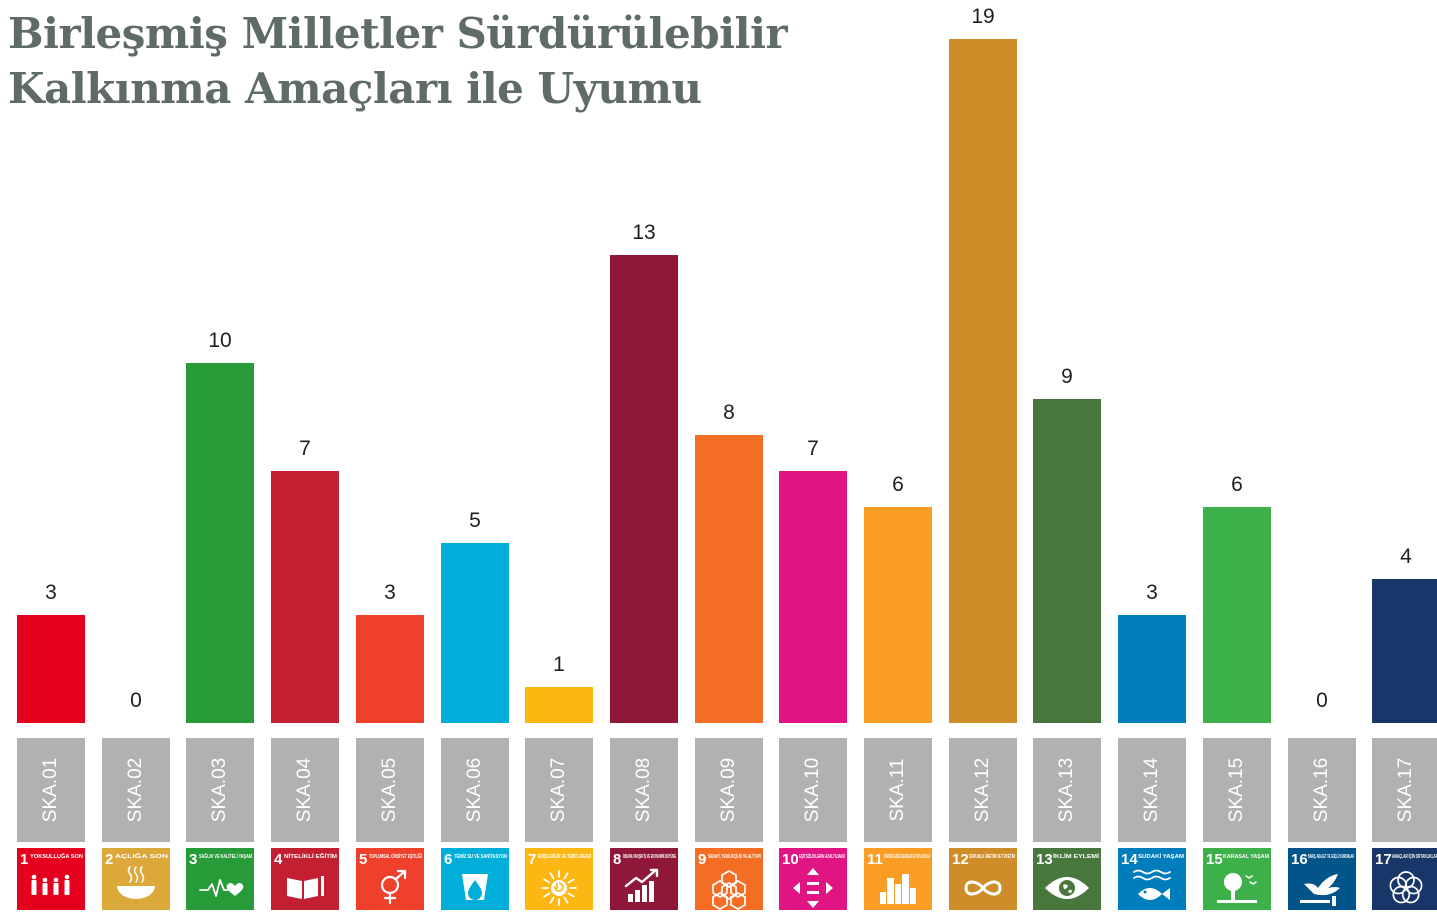  Describe the element at coordinates (1067, 376) in the screenshot. I see `value-label: 9` at that location.